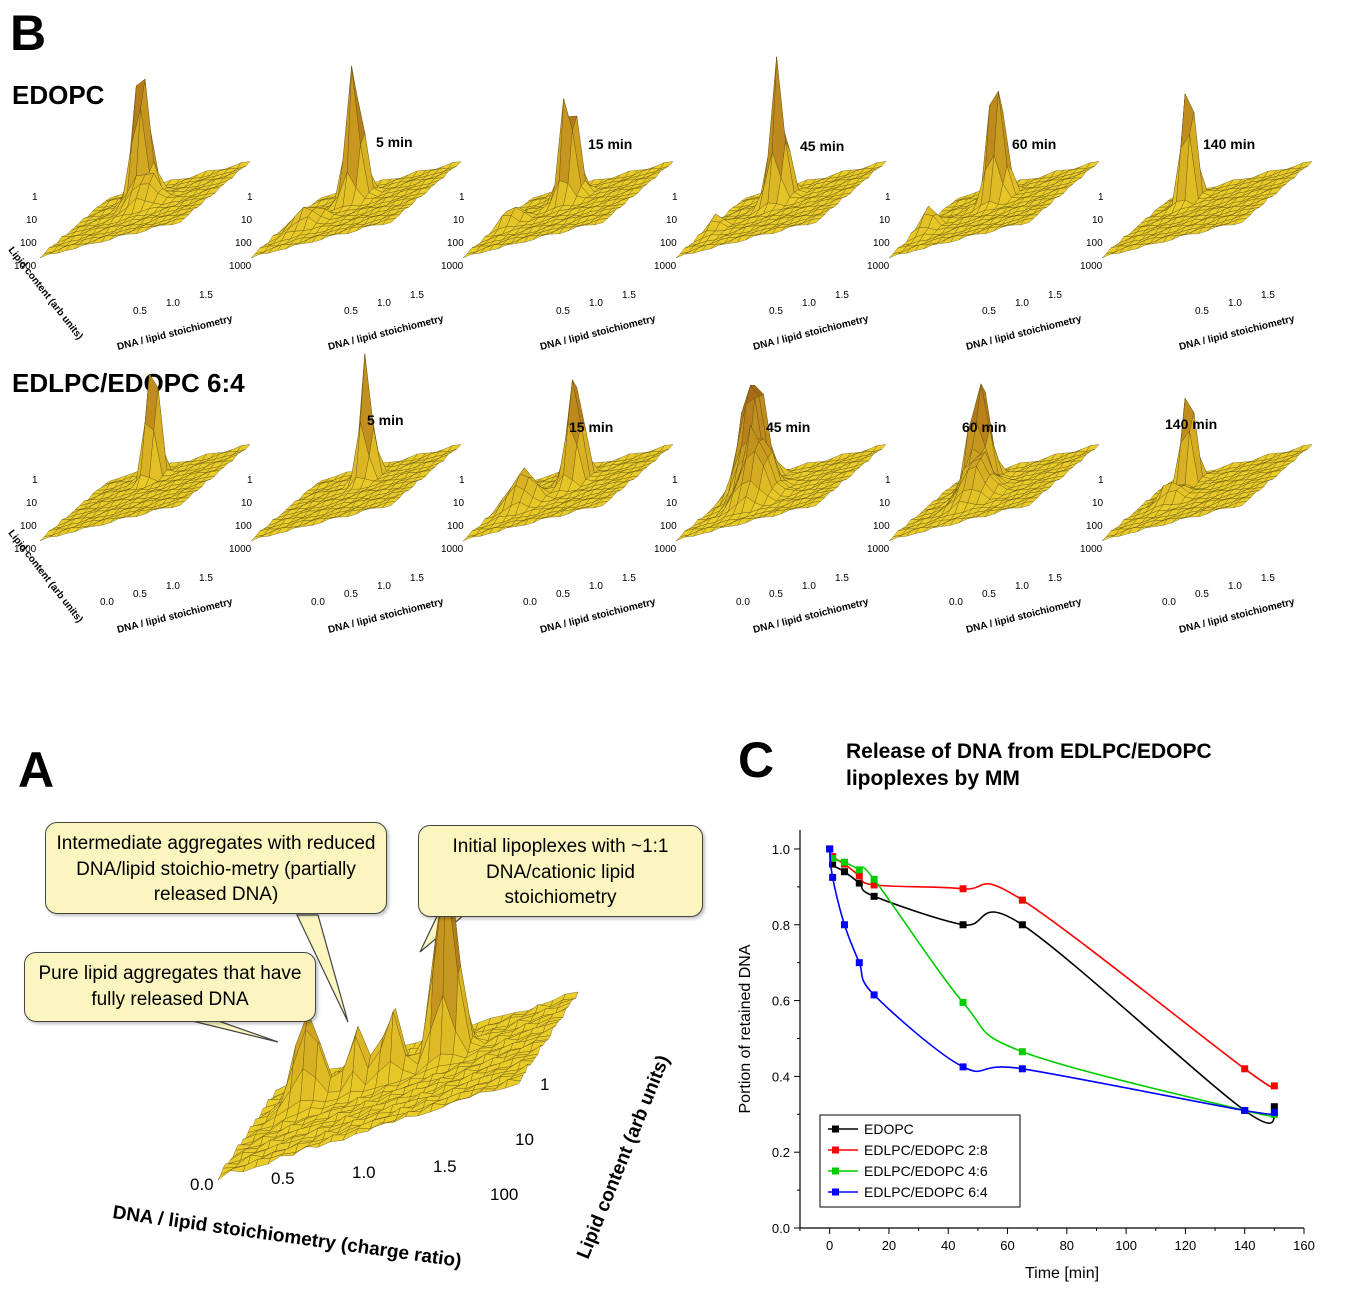  Describe the element at coordinates (672, 503) in the screenshot. I see `surface-b-r2-c4-y-tick: 10` at that location.